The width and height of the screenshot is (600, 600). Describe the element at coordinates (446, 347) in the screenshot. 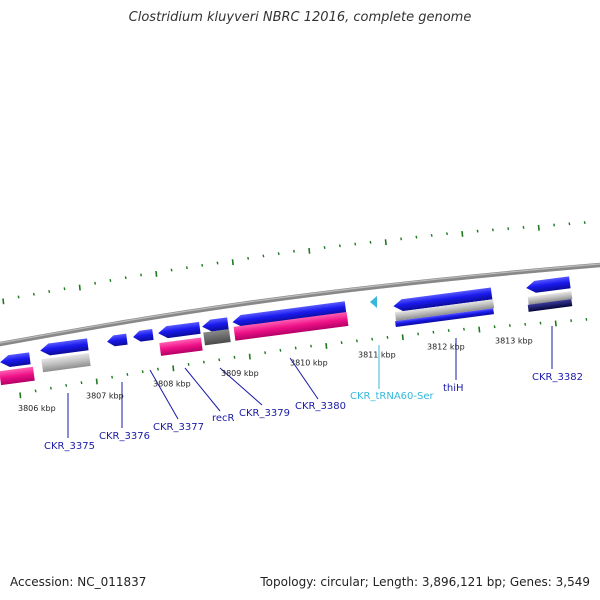

I see `kbp-label: 3812 kbp` at that location.